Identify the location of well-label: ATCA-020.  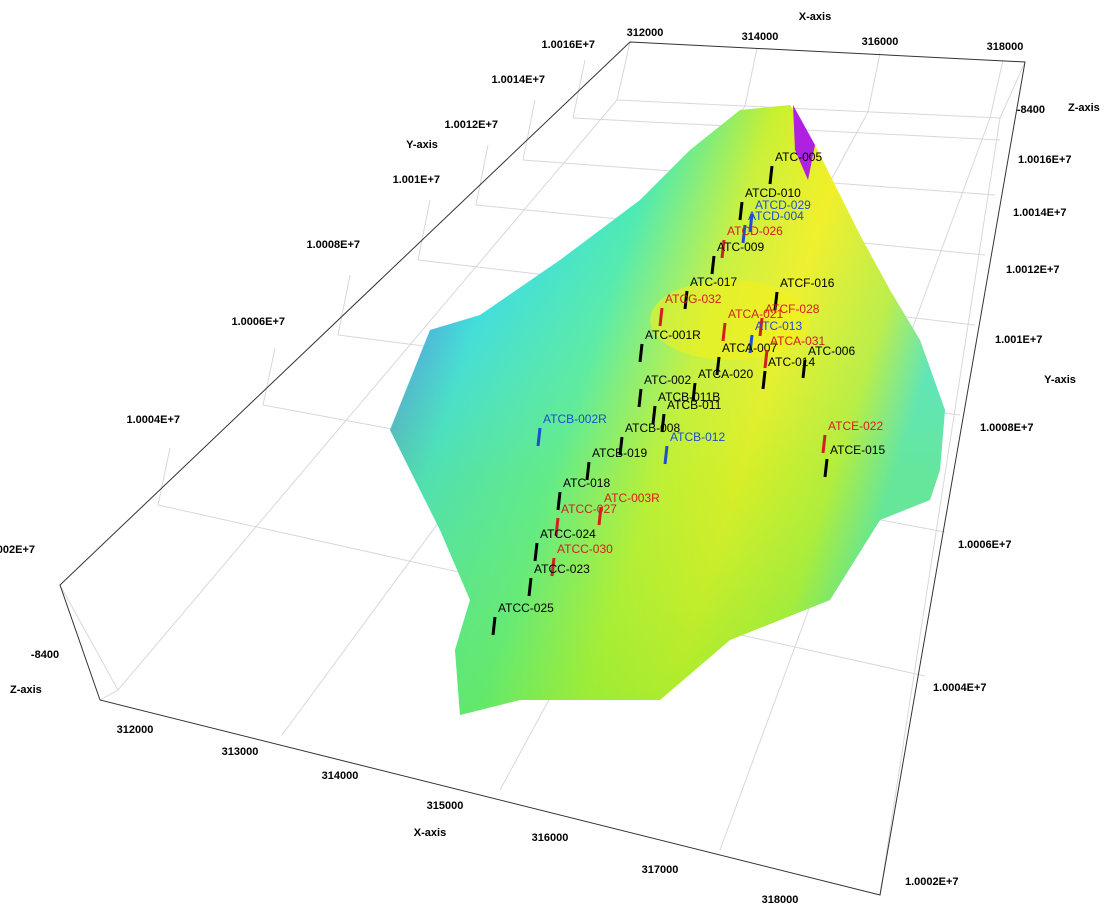
(725, 374).